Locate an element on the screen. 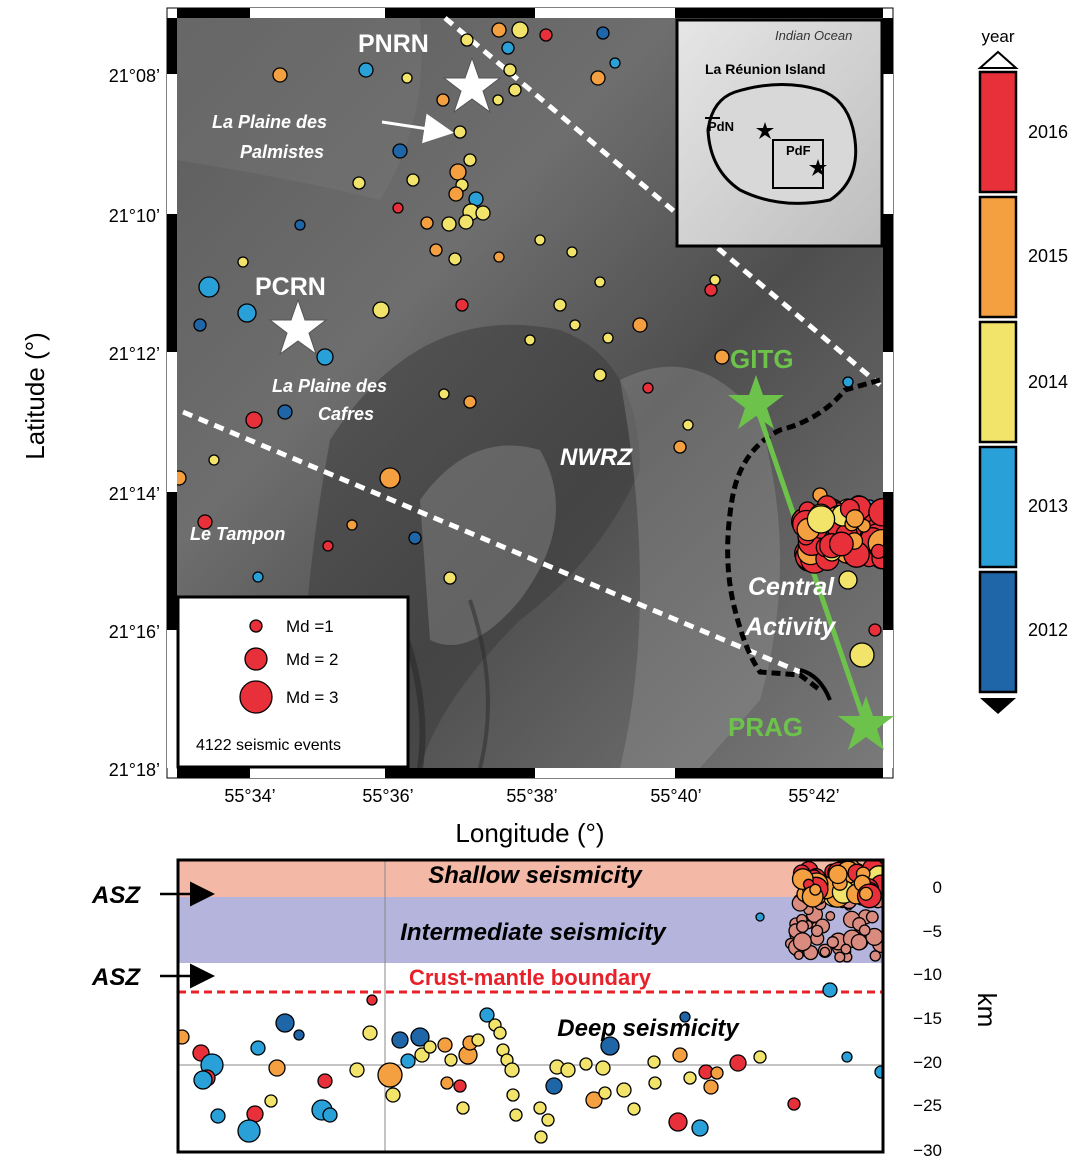 This screenshot has height=1162, width=1091. asz-markers: ASZ ASZ is located at coordinates (153, 936).